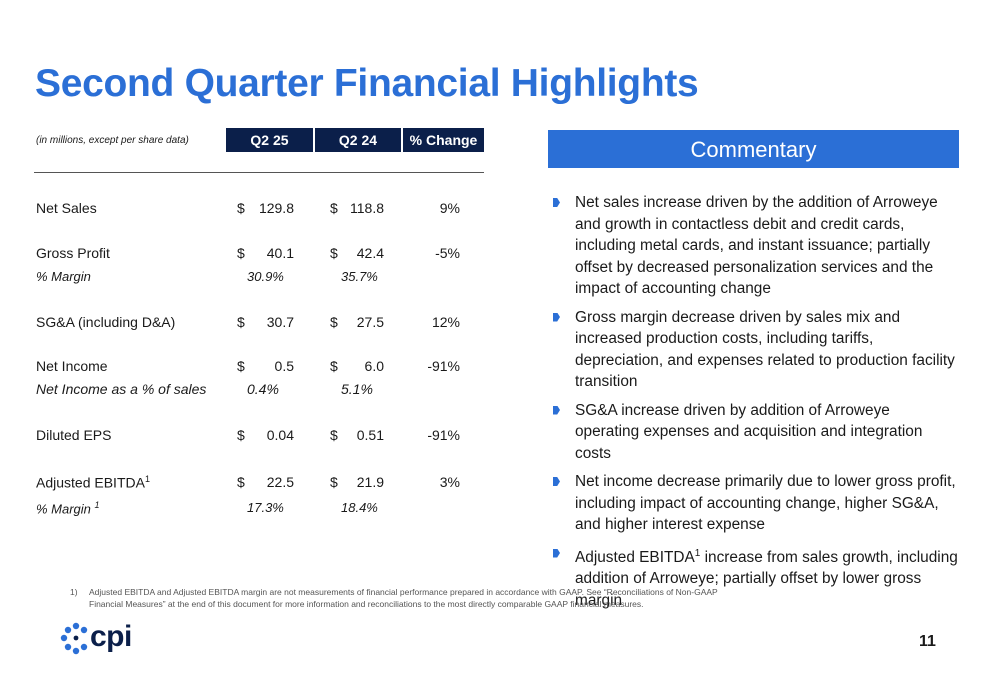 Image resolution: width=1000 pixels, height=685 pixels. Describe the element at coordinates (449, 482) in the screenshot. I see `value-change: 3%` at that location.